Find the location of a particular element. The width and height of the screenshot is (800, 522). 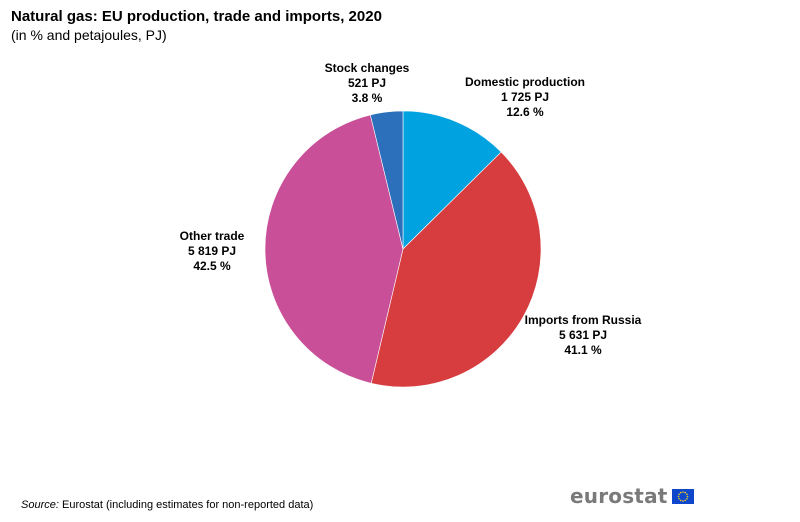

pie-slice-stock-changes is located at coordinates (386, 180).